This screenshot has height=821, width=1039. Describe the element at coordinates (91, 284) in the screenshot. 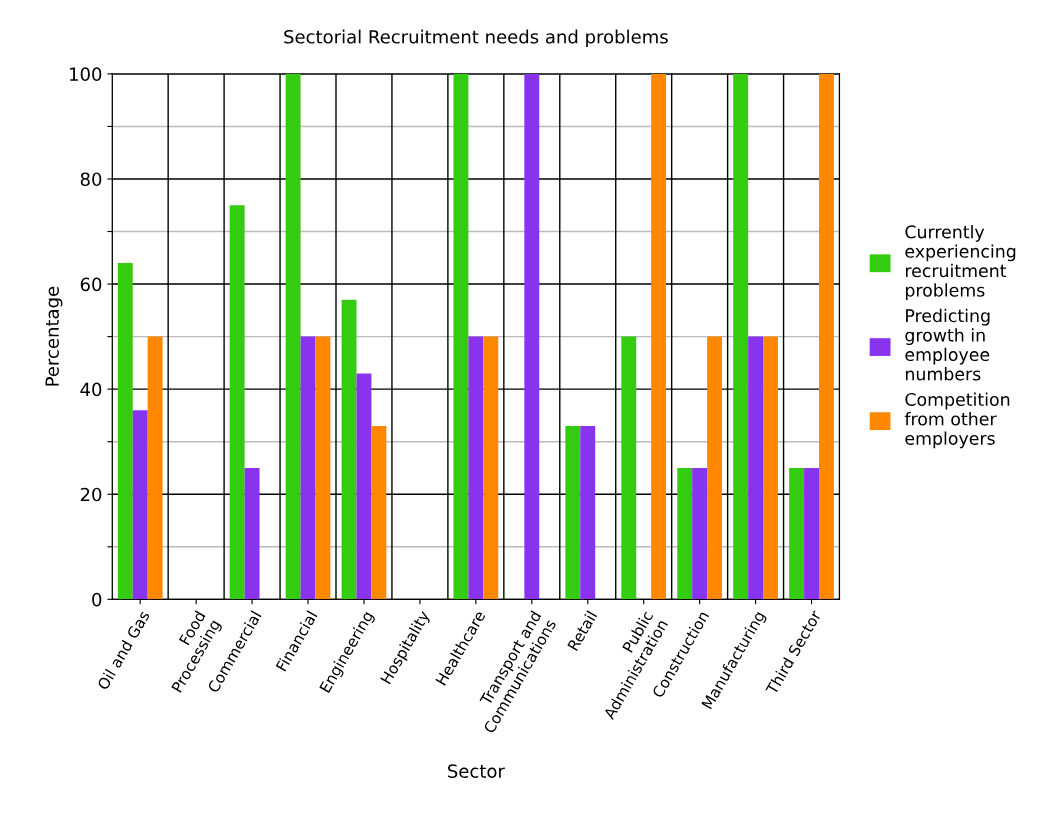

I see `y-tick-label: 60` at that location.